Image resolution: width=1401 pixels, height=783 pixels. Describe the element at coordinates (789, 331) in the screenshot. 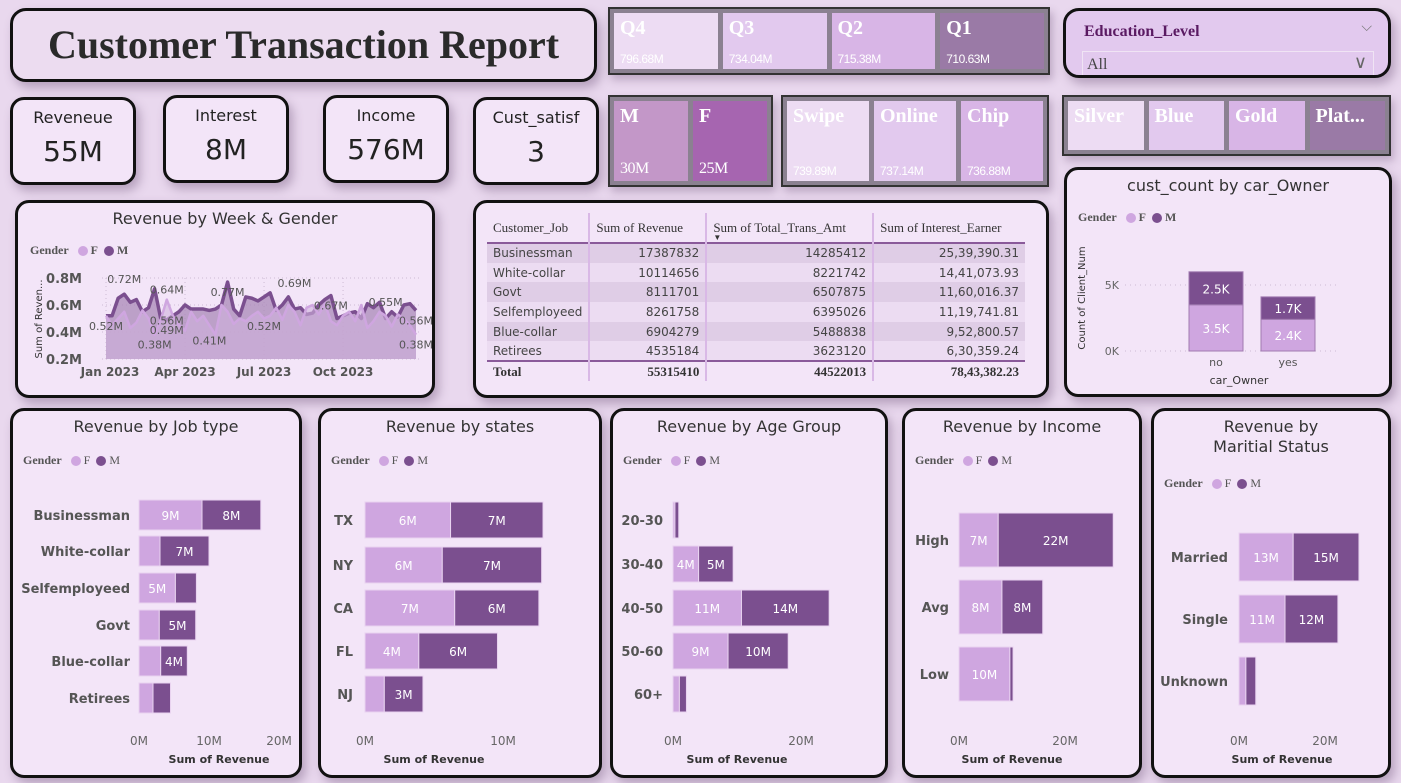

I see `table-cell: 5488838` at that location.